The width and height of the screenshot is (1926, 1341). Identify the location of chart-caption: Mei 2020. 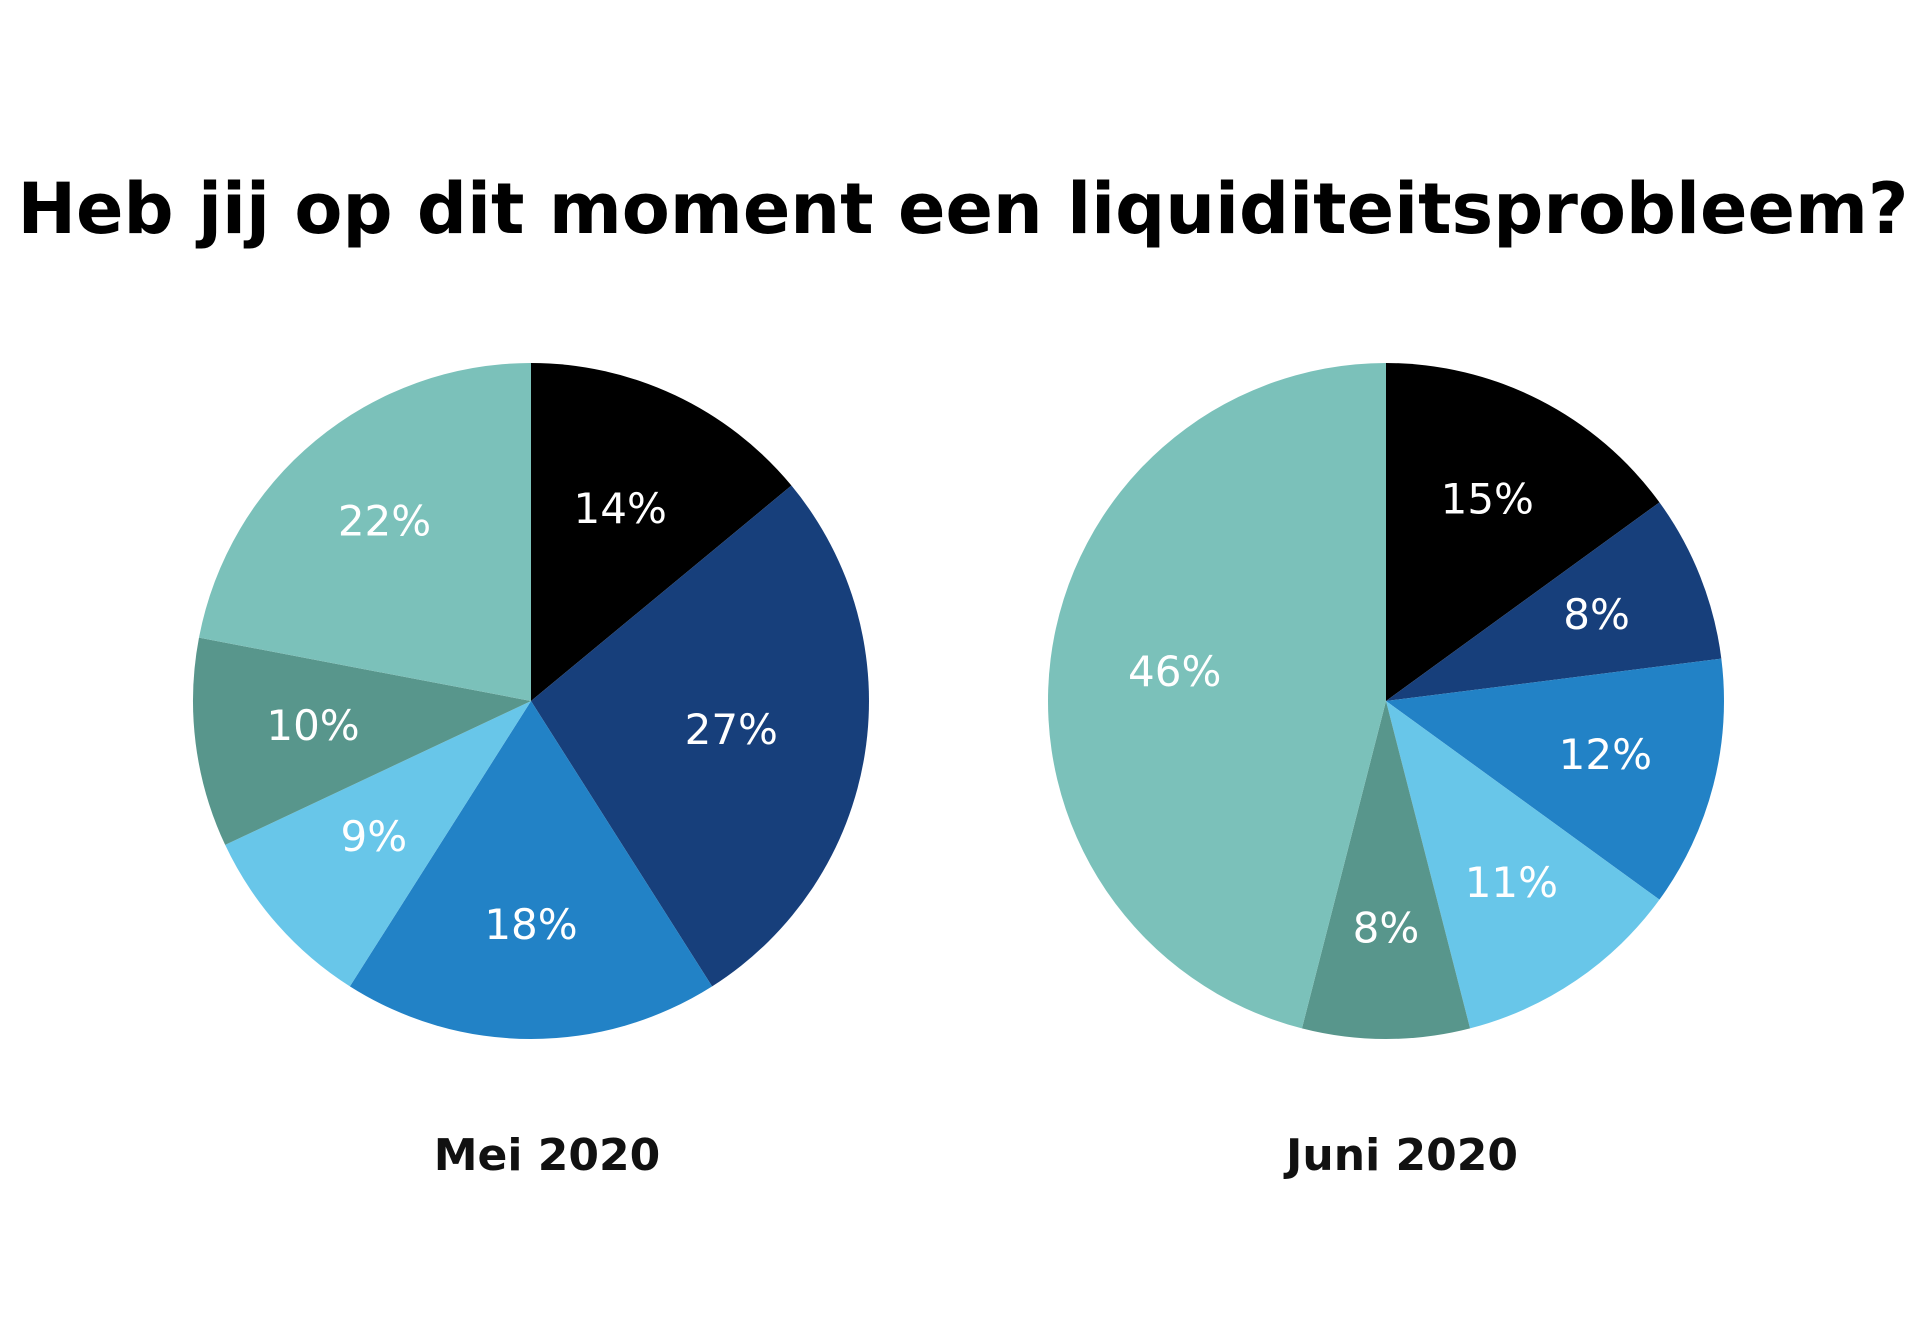
(547, 1155).